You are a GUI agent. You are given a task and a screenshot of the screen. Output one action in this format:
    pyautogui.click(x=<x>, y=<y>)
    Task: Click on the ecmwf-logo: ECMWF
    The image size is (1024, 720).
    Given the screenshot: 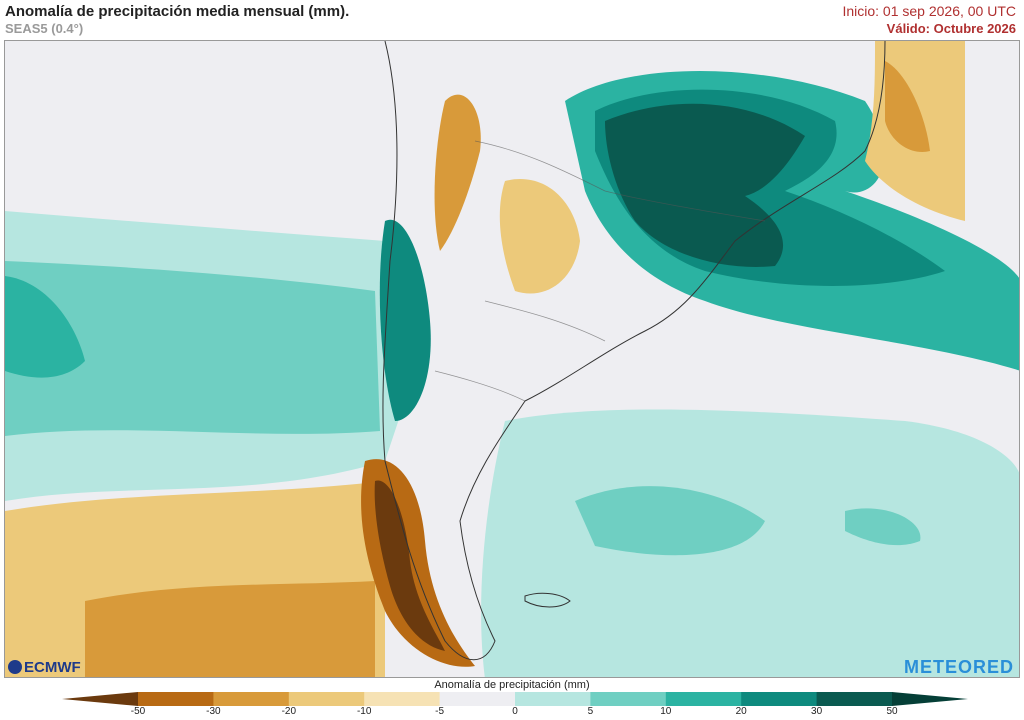 What is the action you would take?
    pyautogui.click(x=44, y=667)
    